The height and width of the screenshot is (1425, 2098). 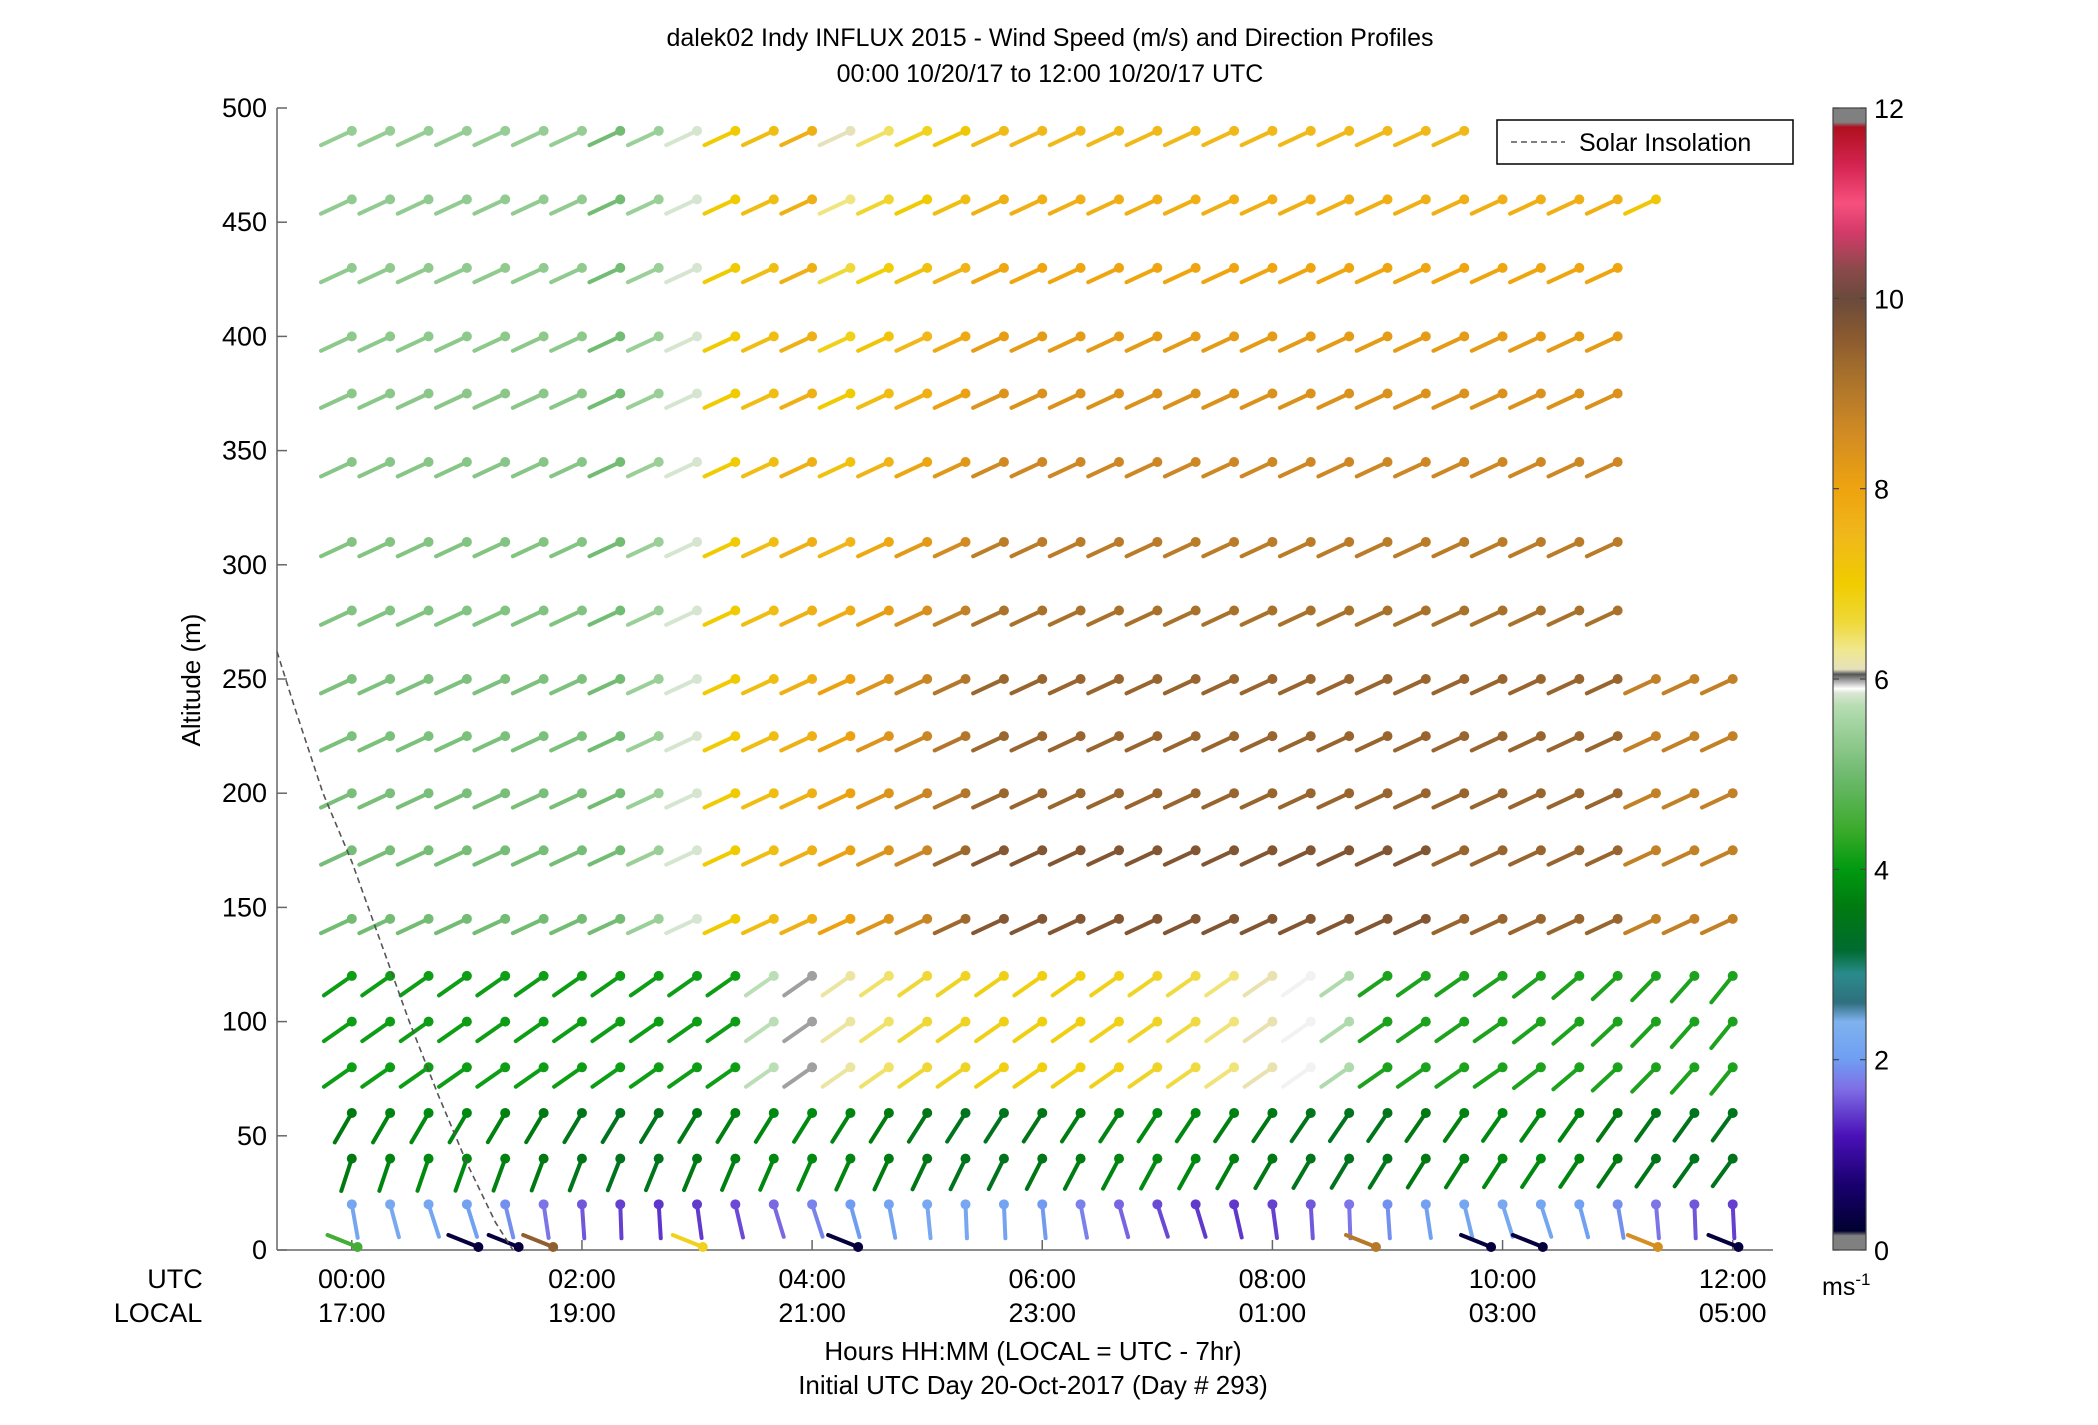 I want to click on y-tick-label: 300, so click(x=244, y=565).